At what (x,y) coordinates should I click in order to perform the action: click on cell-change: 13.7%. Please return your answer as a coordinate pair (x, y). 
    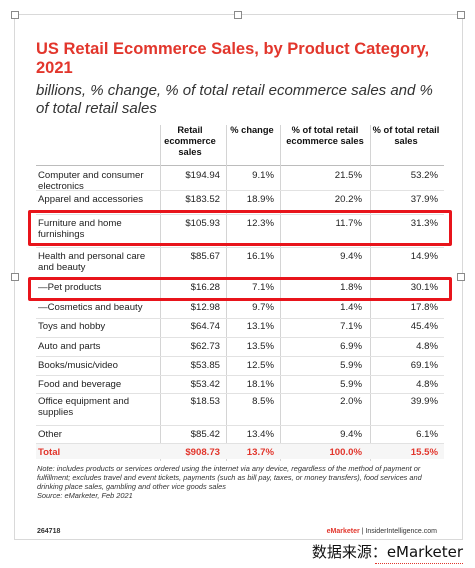
    Looking at the image, I should click on (260, 452).